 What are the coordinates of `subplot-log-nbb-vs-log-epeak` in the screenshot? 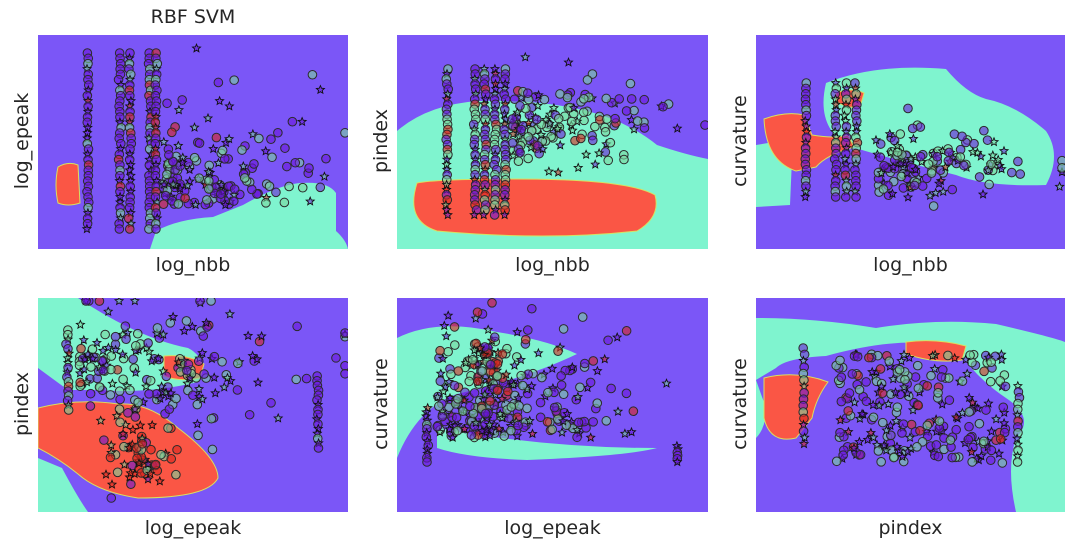 It's located at (193, 142).